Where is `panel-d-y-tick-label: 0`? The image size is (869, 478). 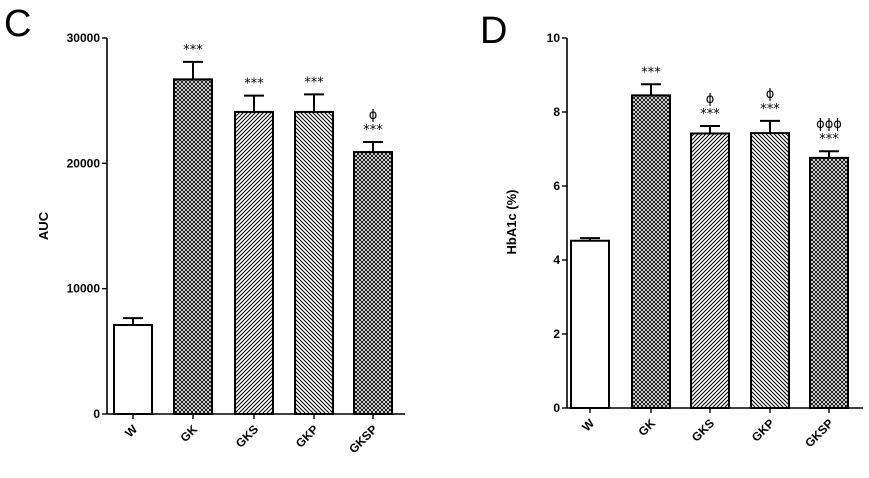 panel-d-y-tick-label: 0 is located at coordinates (556, 408).